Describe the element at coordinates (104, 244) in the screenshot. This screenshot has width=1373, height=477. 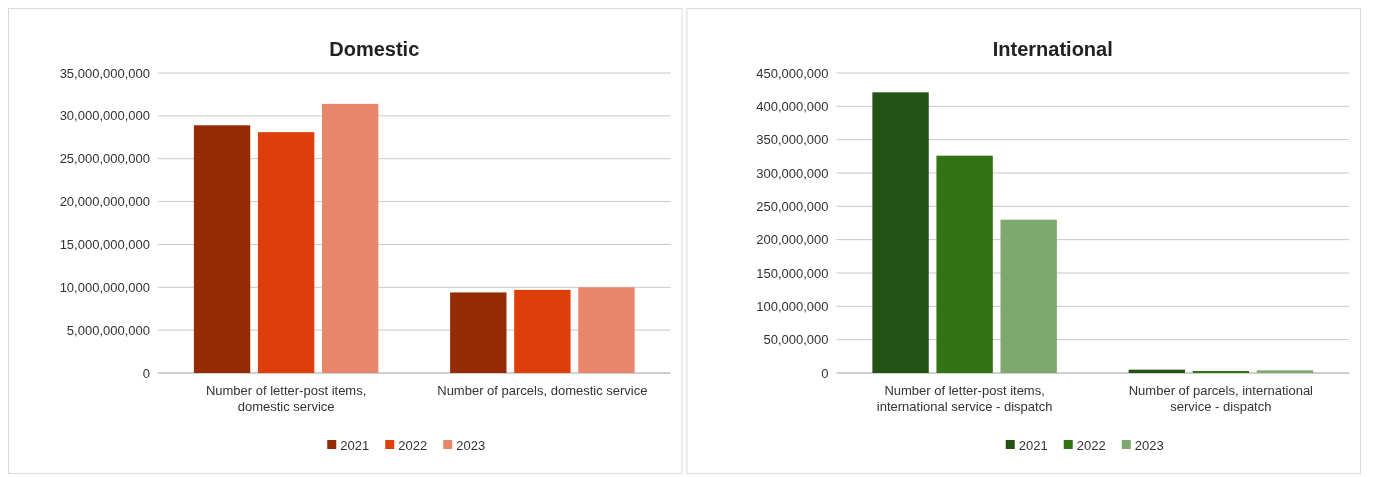
I see `y-tick-label: 15,000,000,000` at that location.